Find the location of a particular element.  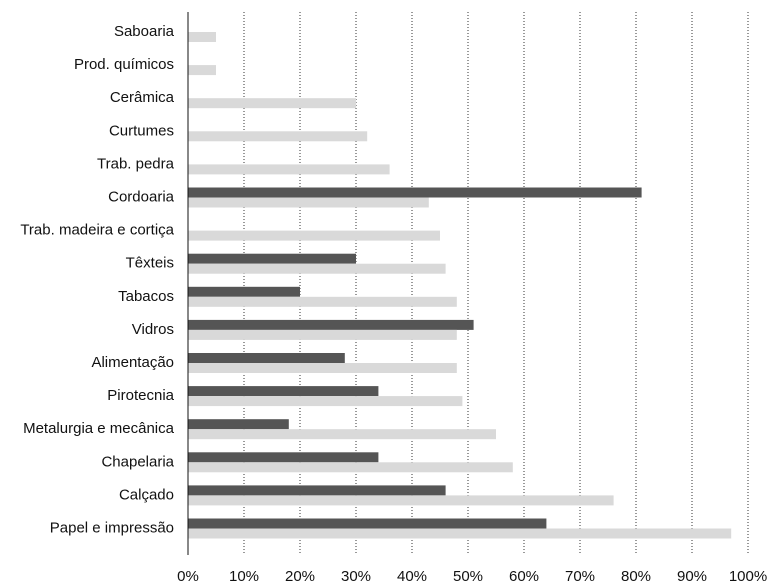

x-tick-label: 100% is located at coordinates (748, 576).